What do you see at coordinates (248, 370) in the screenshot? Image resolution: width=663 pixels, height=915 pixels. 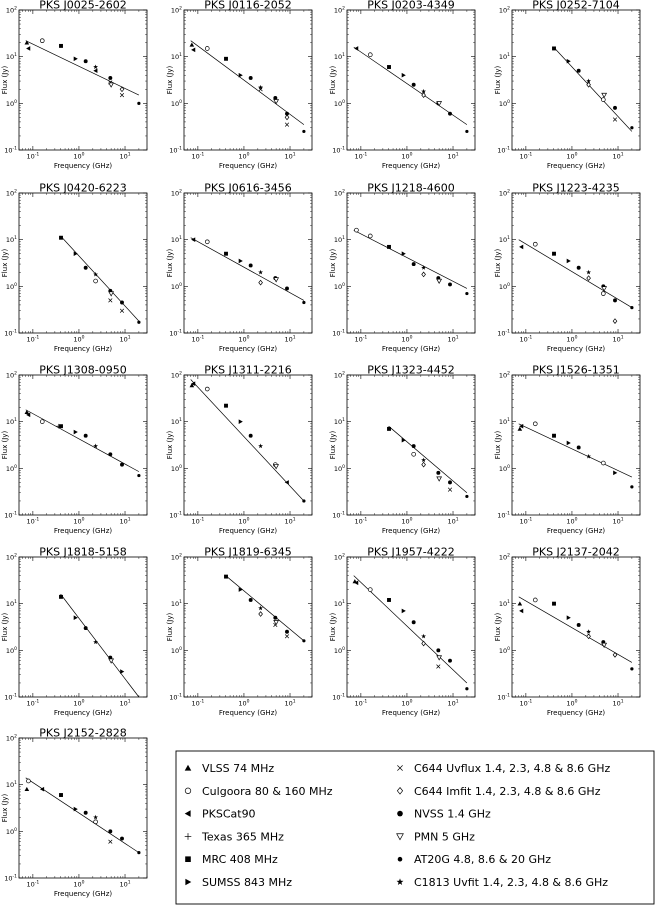 I see `panel-title: PKS J1311-2216` at bounding box center [248, 370].